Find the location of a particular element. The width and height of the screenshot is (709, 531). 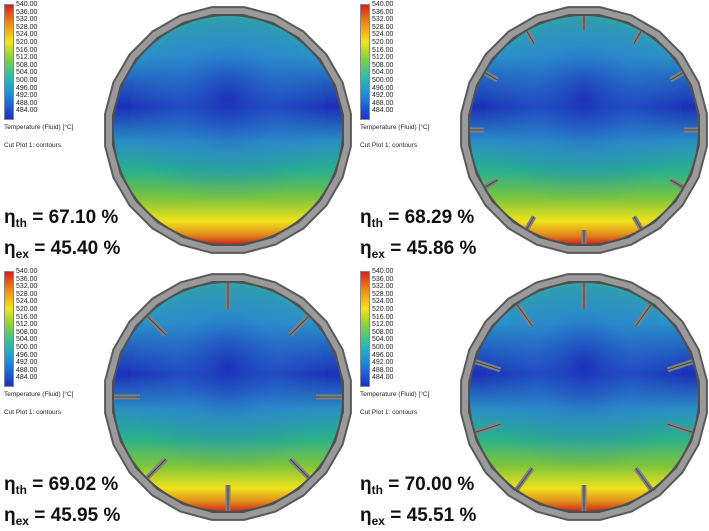

thermal-efficiency: ηth = 67.10 % is located at coordinates (62, 220).